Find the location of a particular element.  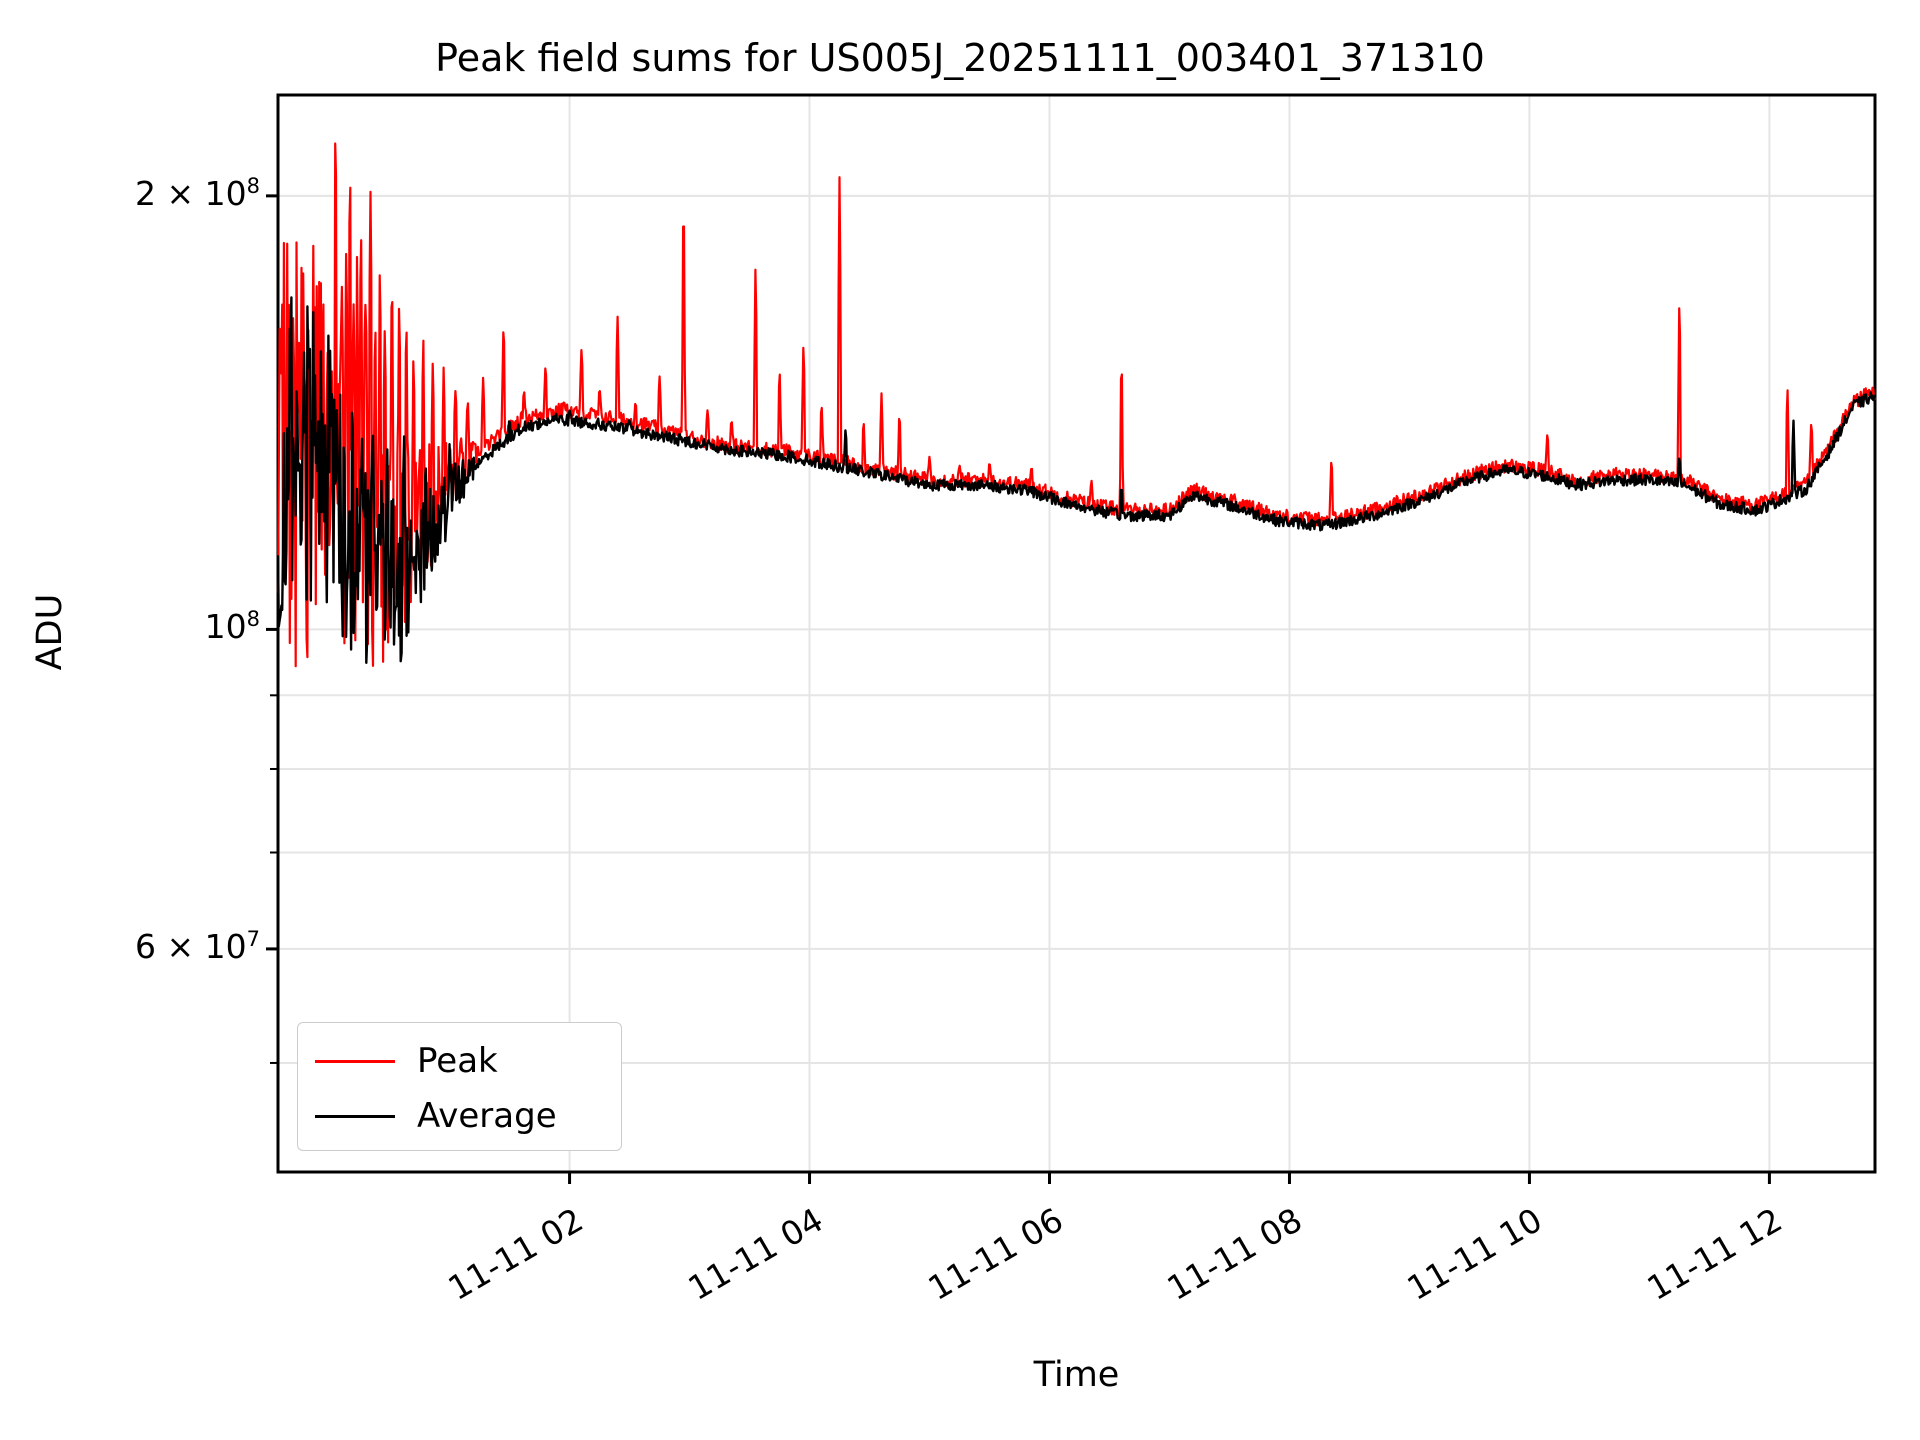

y-tick-label: 2 × 108 is located at coordinates (197, 193).